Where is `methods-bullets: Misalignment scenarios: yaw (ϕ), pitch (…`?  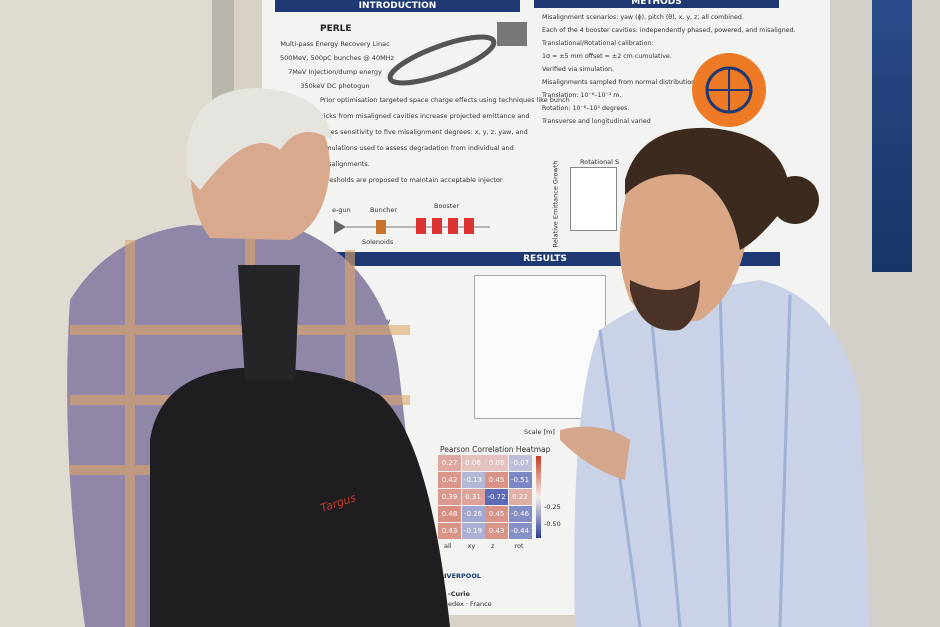
methods-bullets: Misalignment scenarios: yaw (ϕ), pitch (… is located at coordinates (669, 72).